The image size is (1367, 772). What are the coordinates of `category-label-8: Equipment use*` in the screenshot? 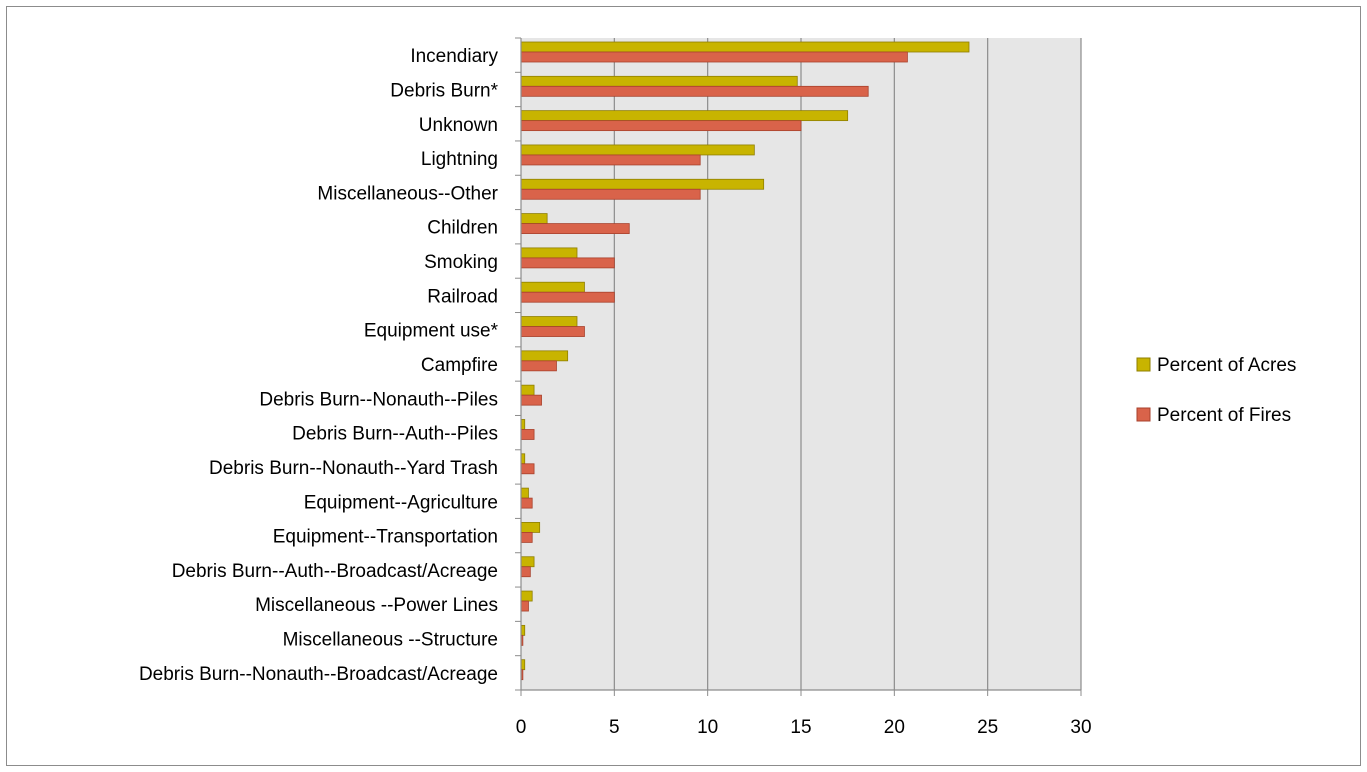 It's located at (431, 331).